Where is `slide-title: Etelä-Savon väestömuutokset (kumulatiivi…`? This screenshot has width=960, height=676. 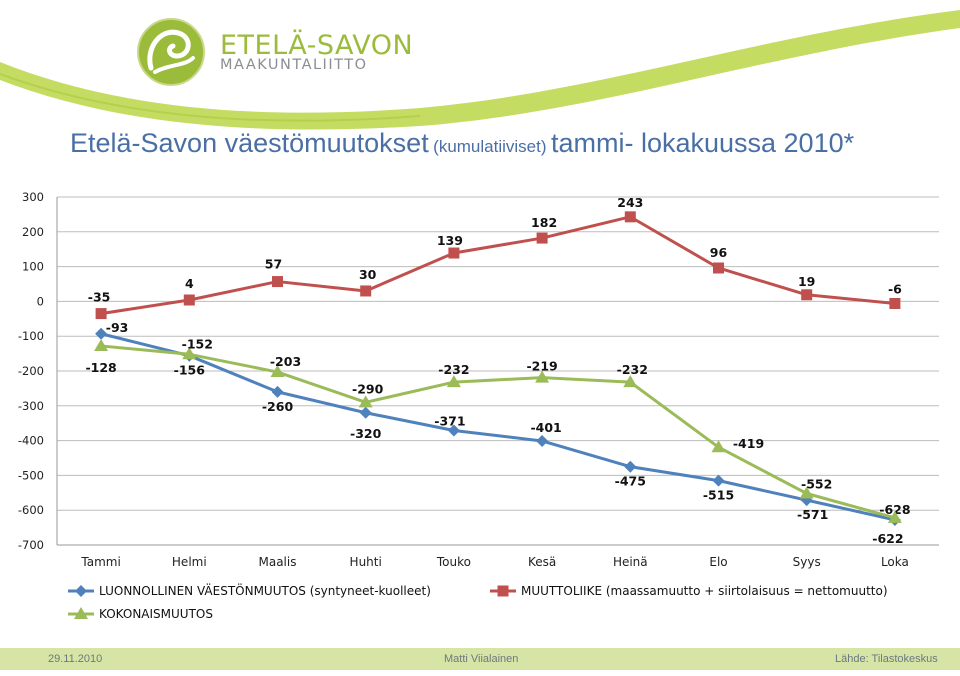 slide-title: Etelä-Savon väestömuutokset (kumulatiivi… is located at coordinates (462, 143).